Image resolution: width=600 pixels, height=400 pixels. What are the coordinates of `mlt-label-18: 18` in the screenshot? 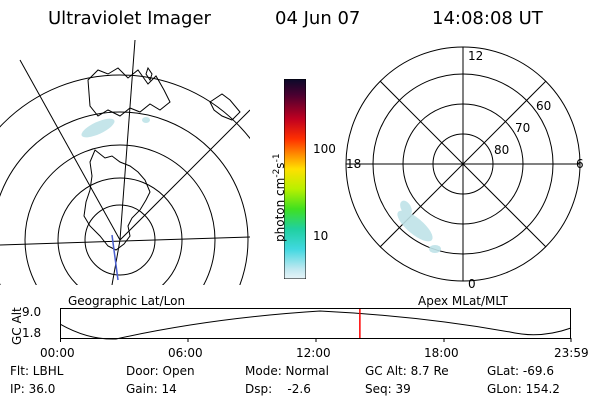 It's located at (353, 164).